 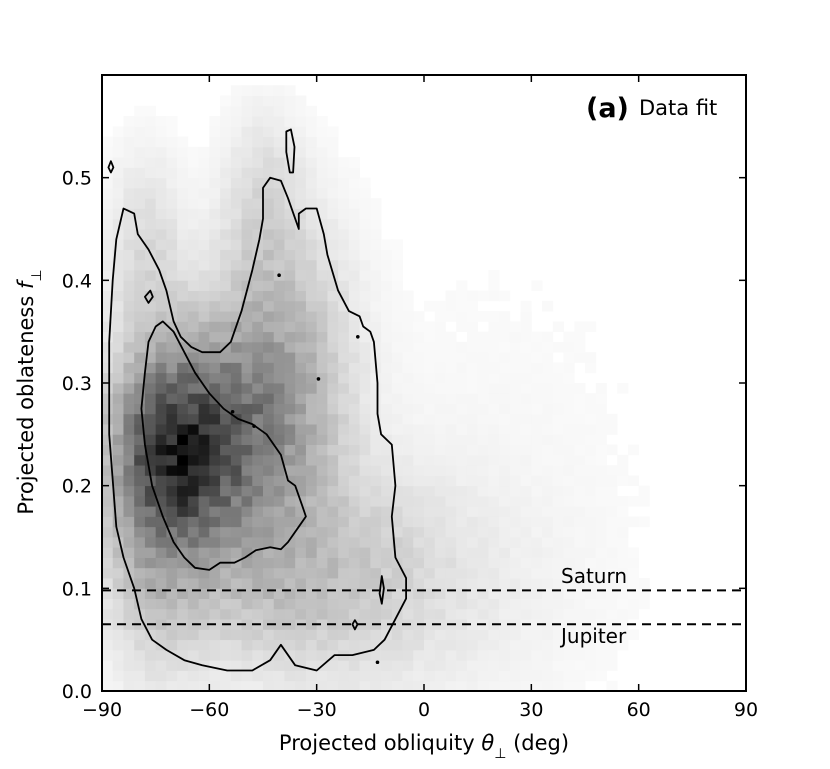 I want to click on contour-dot, so click(x=318, y=379).